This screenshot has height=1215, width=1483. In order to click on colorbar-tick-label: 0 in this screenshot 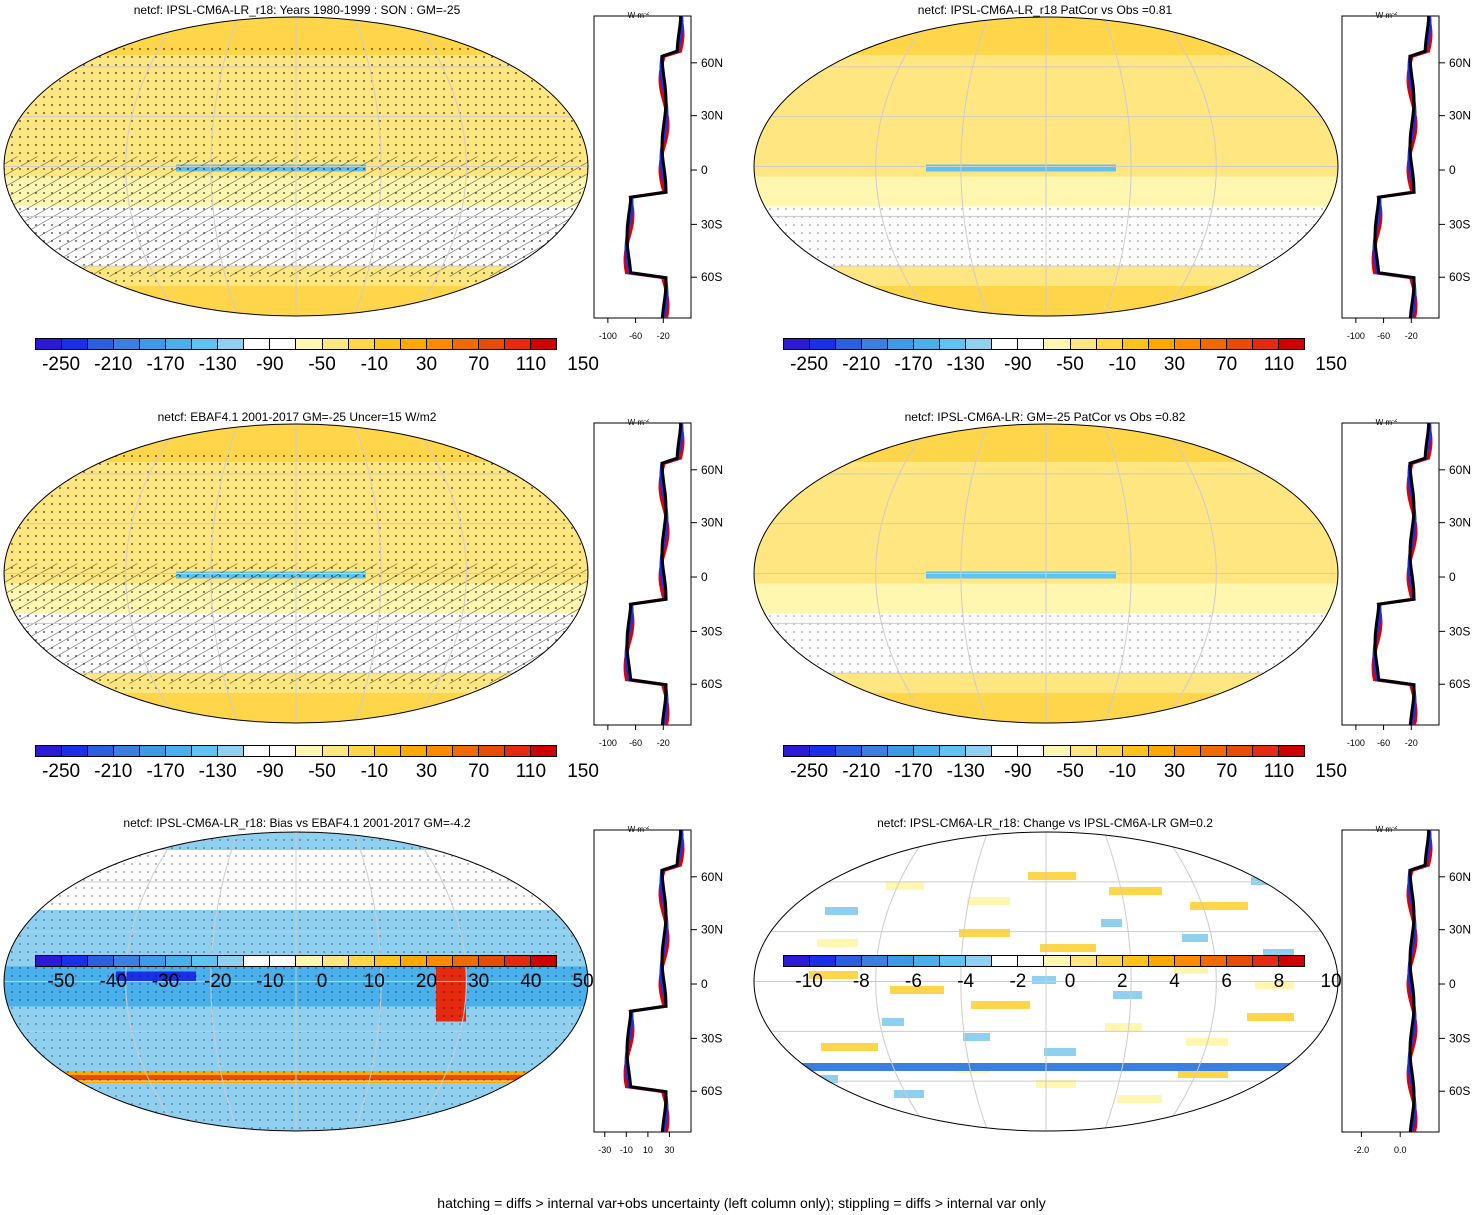, I will do `click(322, 981)`.